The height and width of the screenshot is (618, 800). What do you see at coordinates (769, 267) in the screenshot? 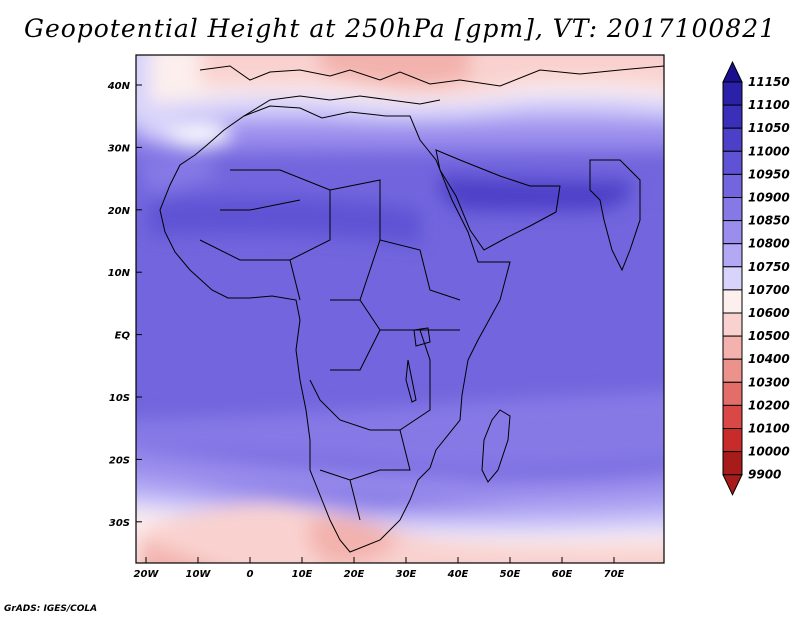
I see `colorbar-label: 10750` at bounding box center [769, 267].